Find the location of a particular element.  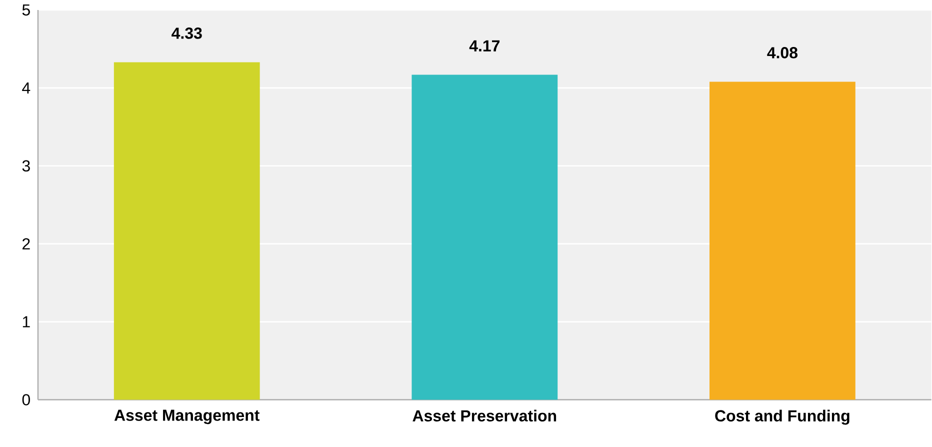

y-tick-label: 4 is located at coordinates (26, 88).